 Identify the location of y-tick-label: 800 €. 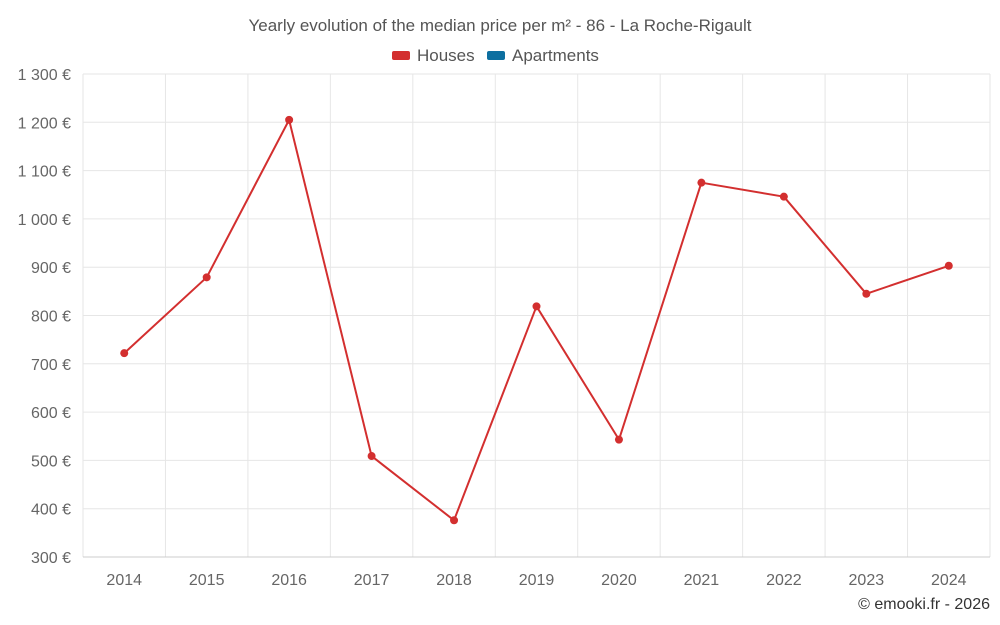
(51, 317).